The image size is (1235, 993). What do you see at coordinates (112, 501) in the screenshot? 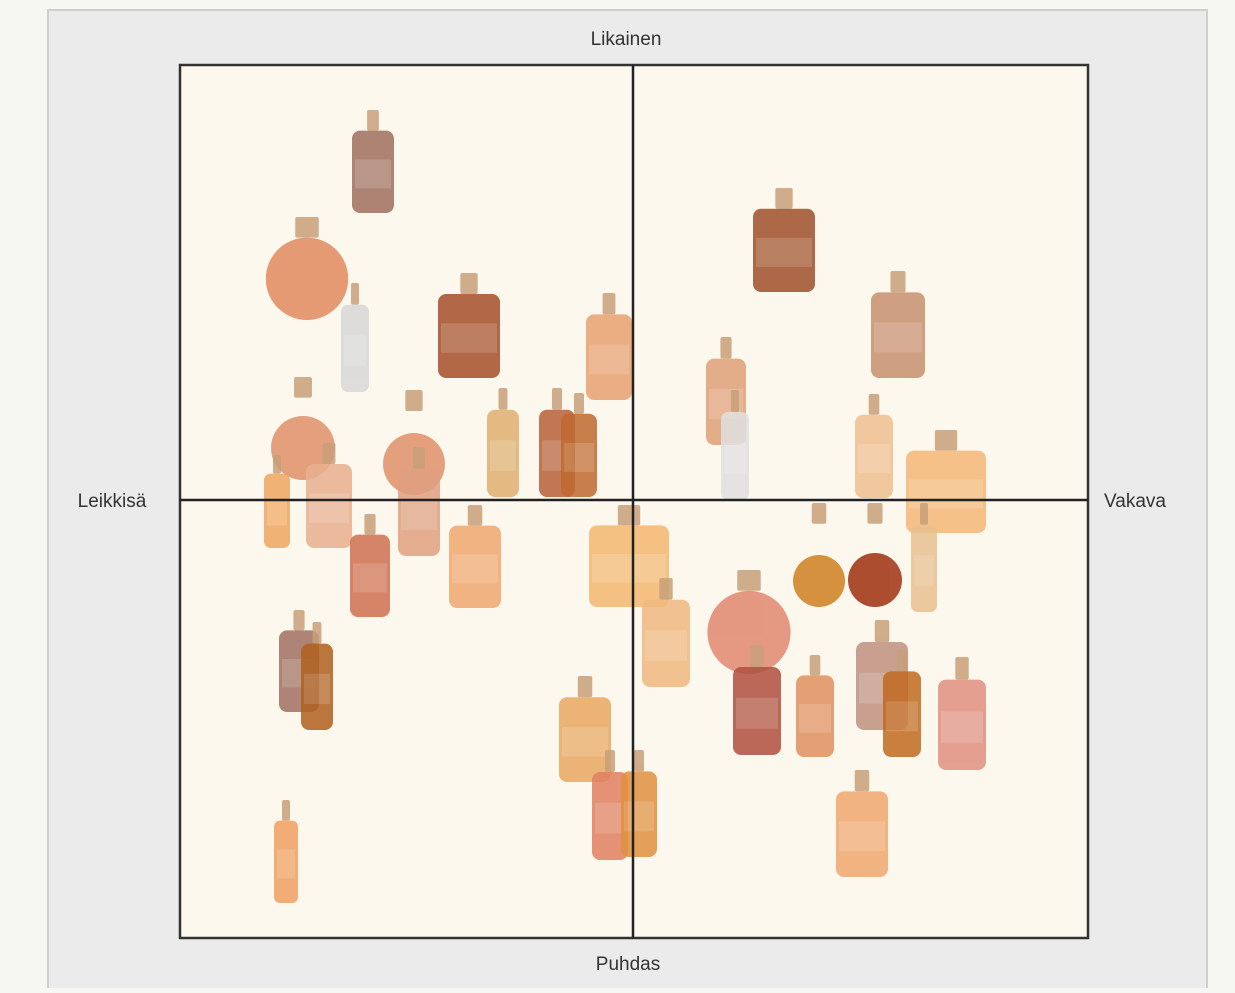
I see `left-label: Leikkisä` at bounding box center [112, 501].